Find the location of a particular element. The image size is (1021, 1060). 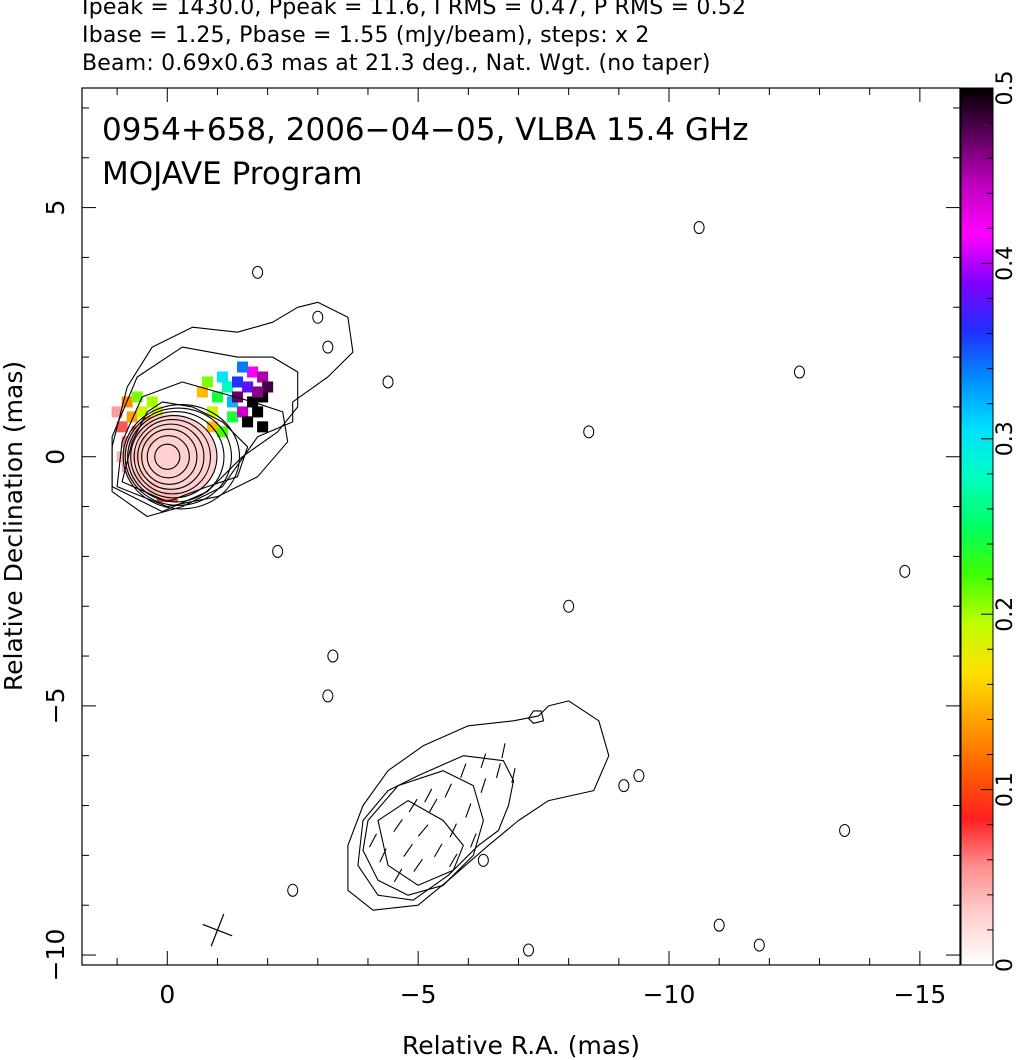

colorbar-tick-label: 0 is located at coordinates (1005, 965).